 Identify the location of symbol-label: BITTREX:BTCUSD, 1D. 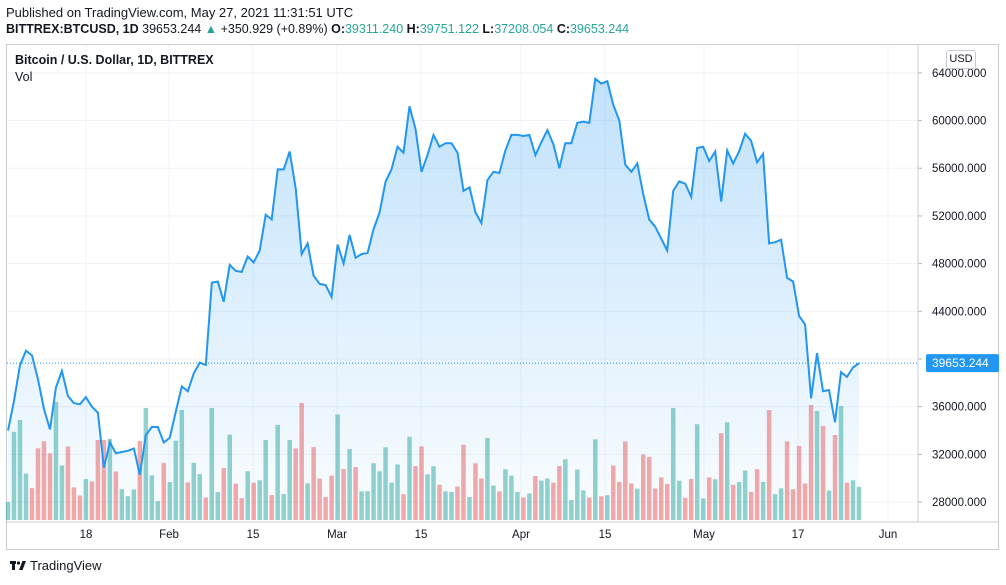
(72, 29).